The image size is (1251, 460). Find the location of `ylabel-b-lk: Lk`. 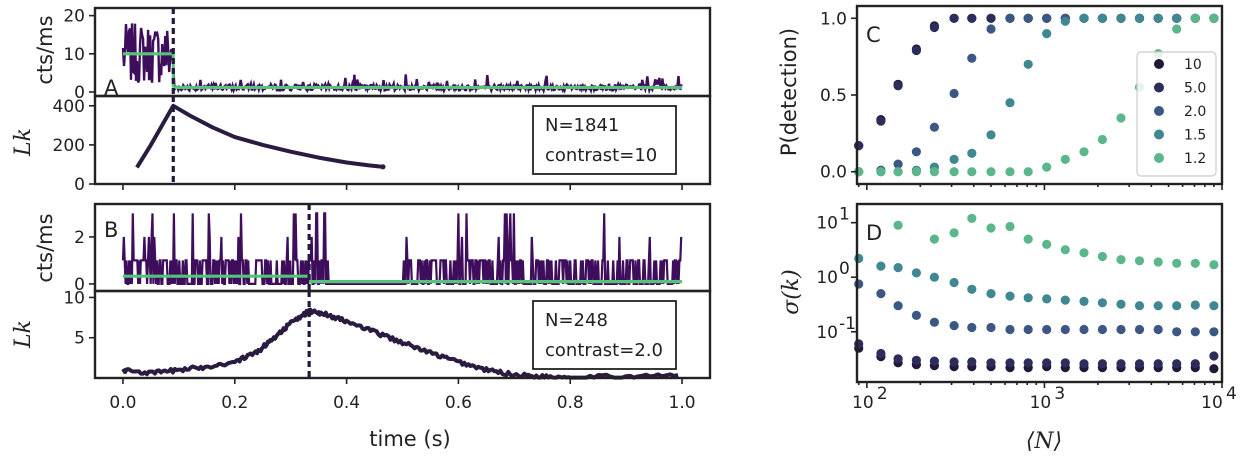

ylabel-b-lk: Lk is located at coordinates (23, 334).